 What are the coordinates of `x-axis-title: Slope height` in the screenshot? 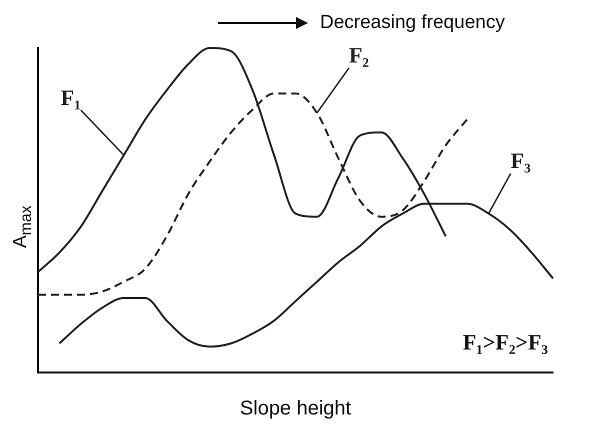 It's located at (296, 409).